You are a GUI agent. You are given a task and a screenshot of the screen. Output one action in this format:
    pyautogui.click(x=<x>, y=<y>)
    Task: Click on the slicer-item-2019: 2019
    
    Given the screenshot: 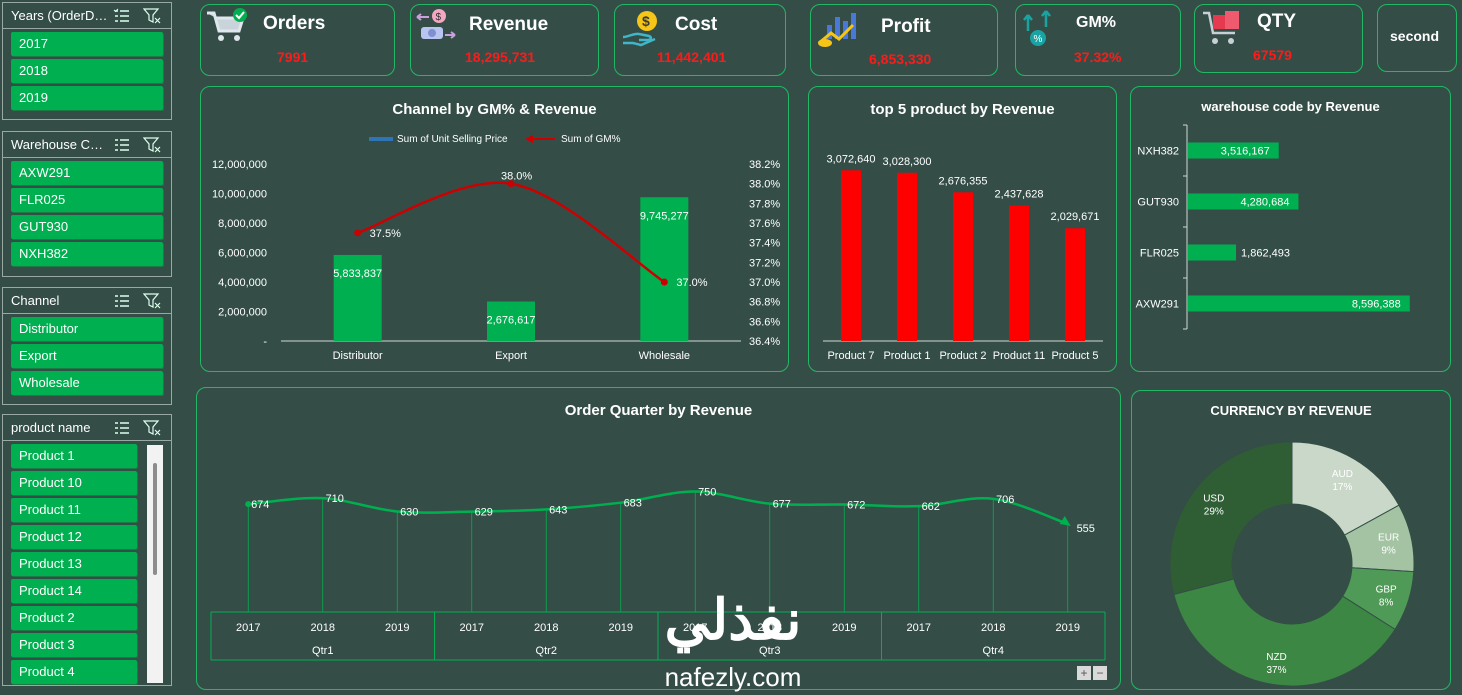 What is the action you would take?
    pyautogui.click(x=87, y=98)
    